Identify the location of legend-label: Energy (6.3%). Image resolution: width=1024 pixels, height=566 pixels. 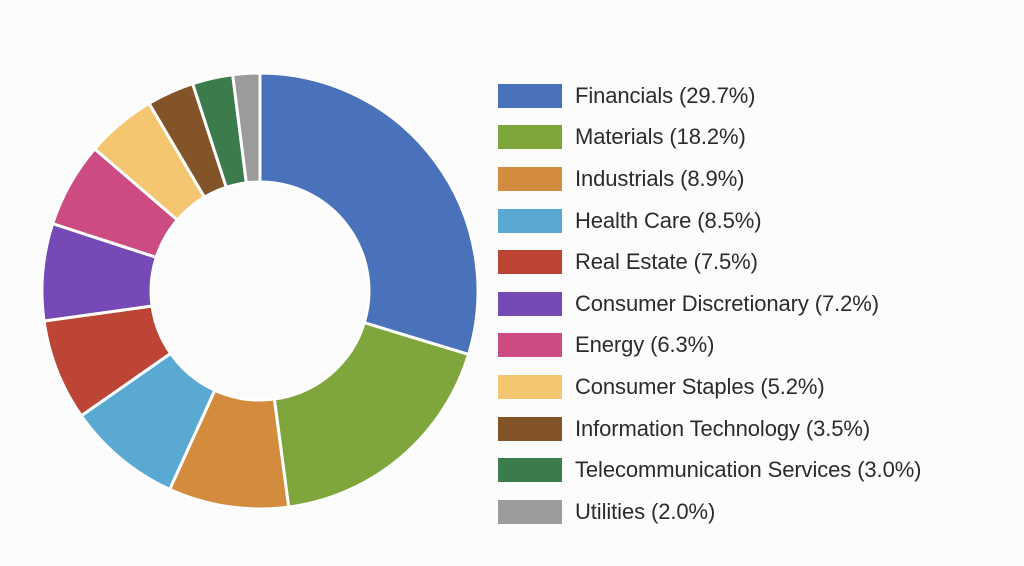
(645, 345).